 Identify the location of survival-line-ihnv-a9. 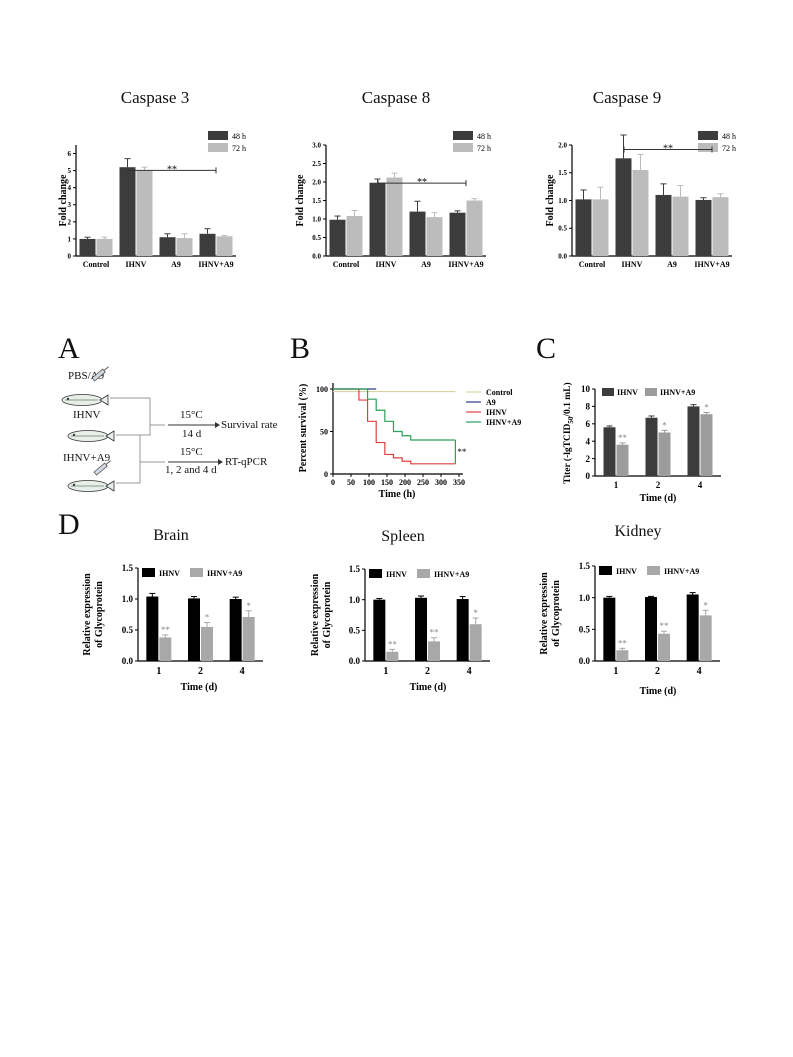
(394, 414).